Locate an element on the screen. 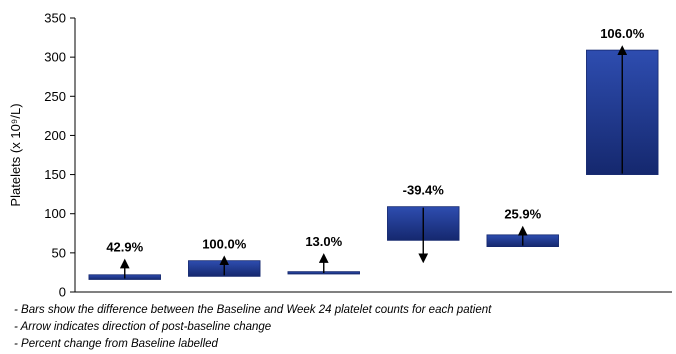 Image resolution: width=676 pixels, height=354 pixels. percent-change-label: 100.0% is located at coordinates (224, 243).